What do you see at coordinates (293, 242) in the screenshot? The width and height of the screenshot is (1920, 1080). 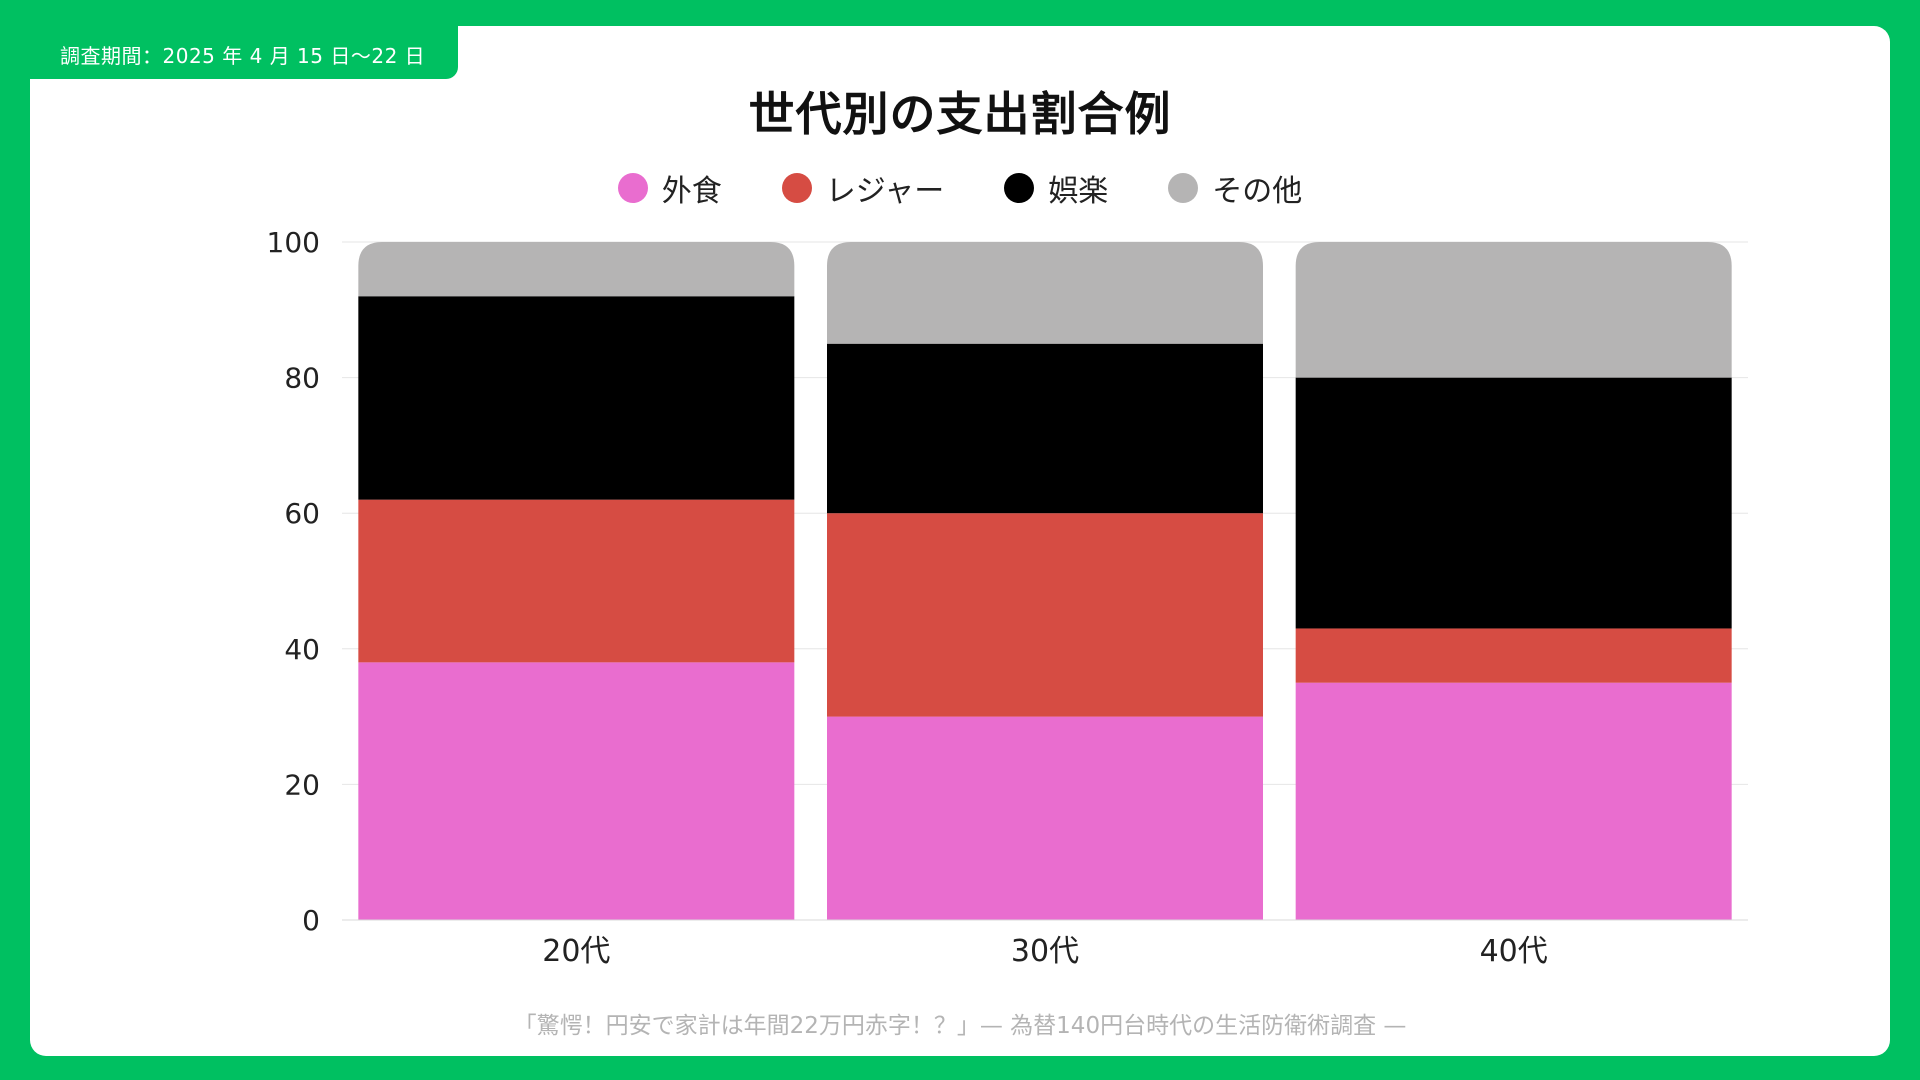 I see `y-tick-label-5: 100` at bounding box center [293, 242].